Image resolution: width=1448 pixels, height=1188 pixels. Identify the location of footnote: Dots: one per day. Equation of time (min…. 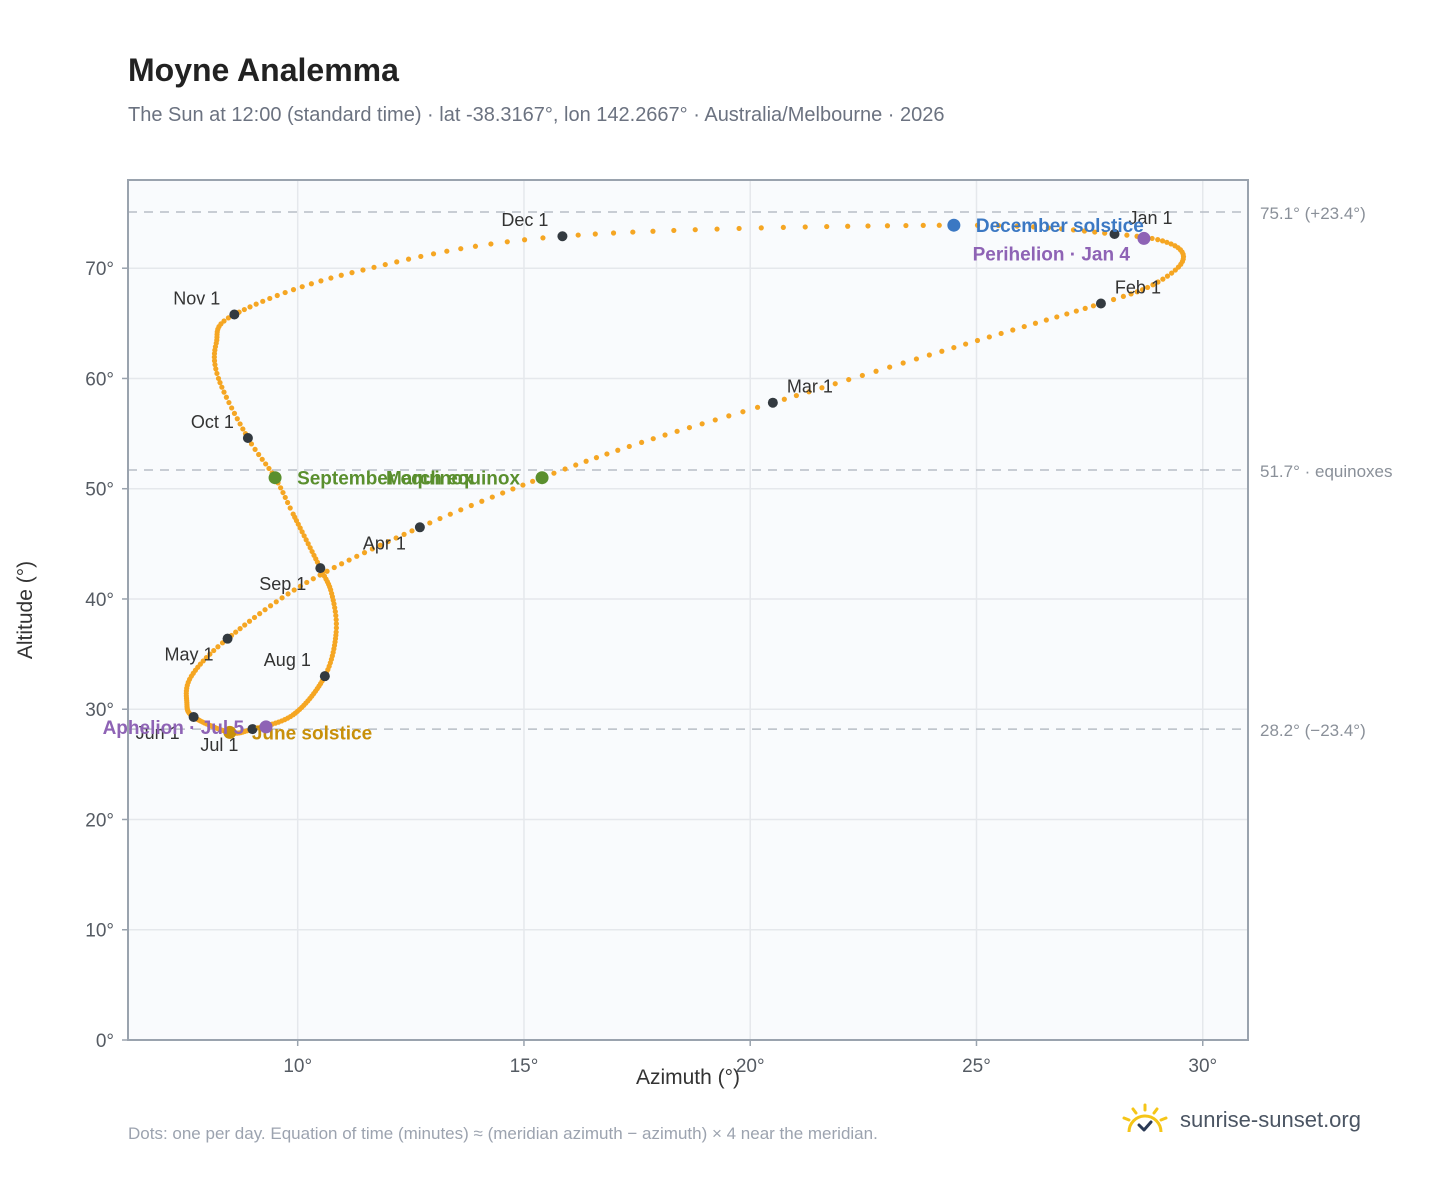
(503, 1133).